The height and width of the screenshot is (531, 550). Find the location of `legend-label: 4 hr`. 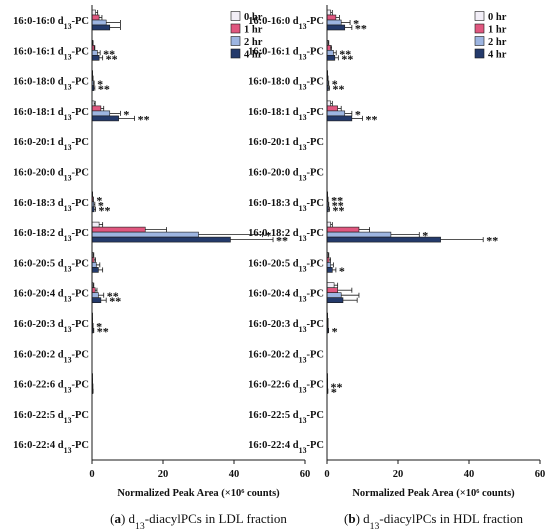

legend-label: 4 hr is located at coordinates (253, 55).